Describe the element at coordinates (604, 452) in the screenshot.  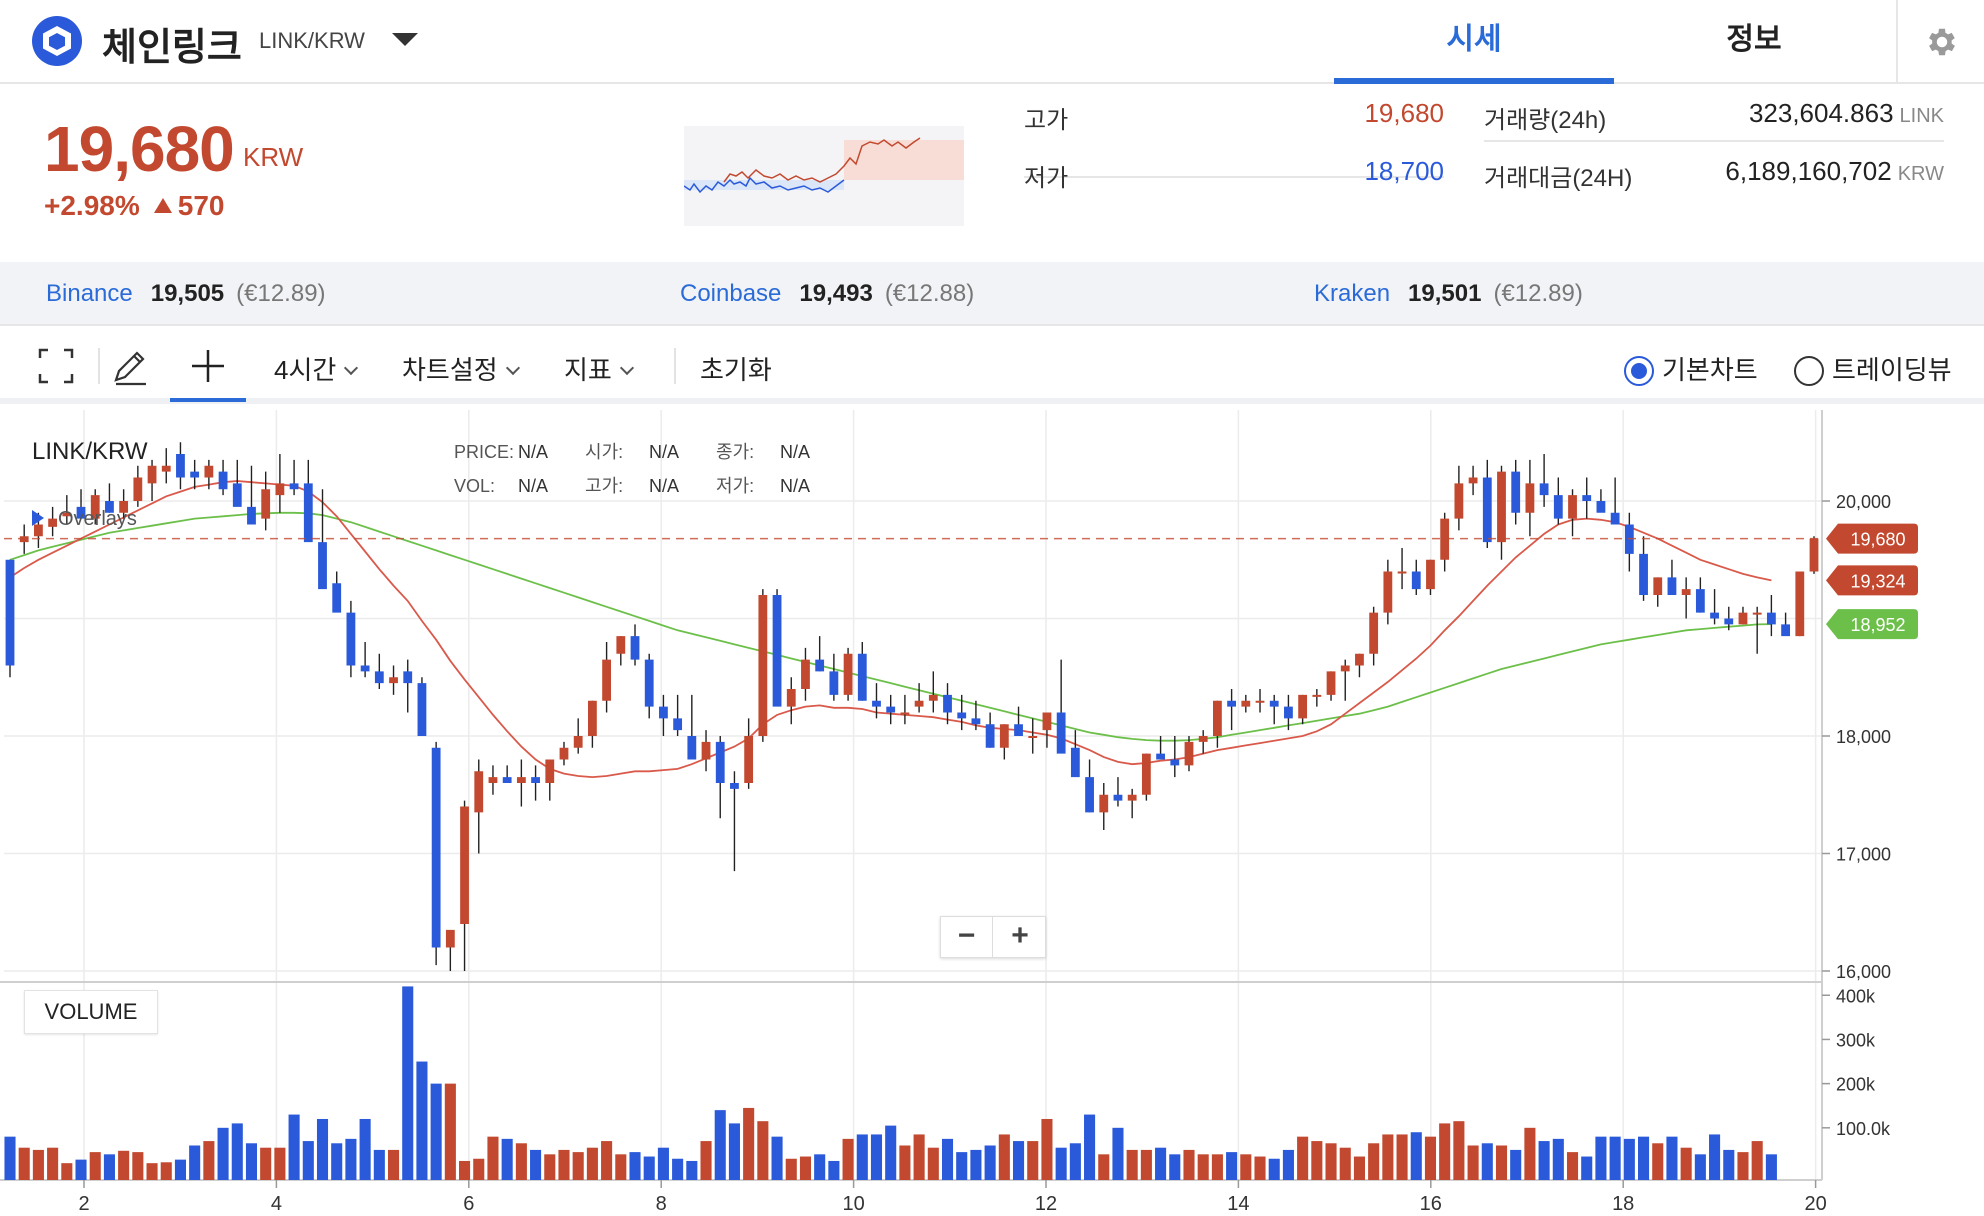
I see `legend-key: 시가:` at that location.